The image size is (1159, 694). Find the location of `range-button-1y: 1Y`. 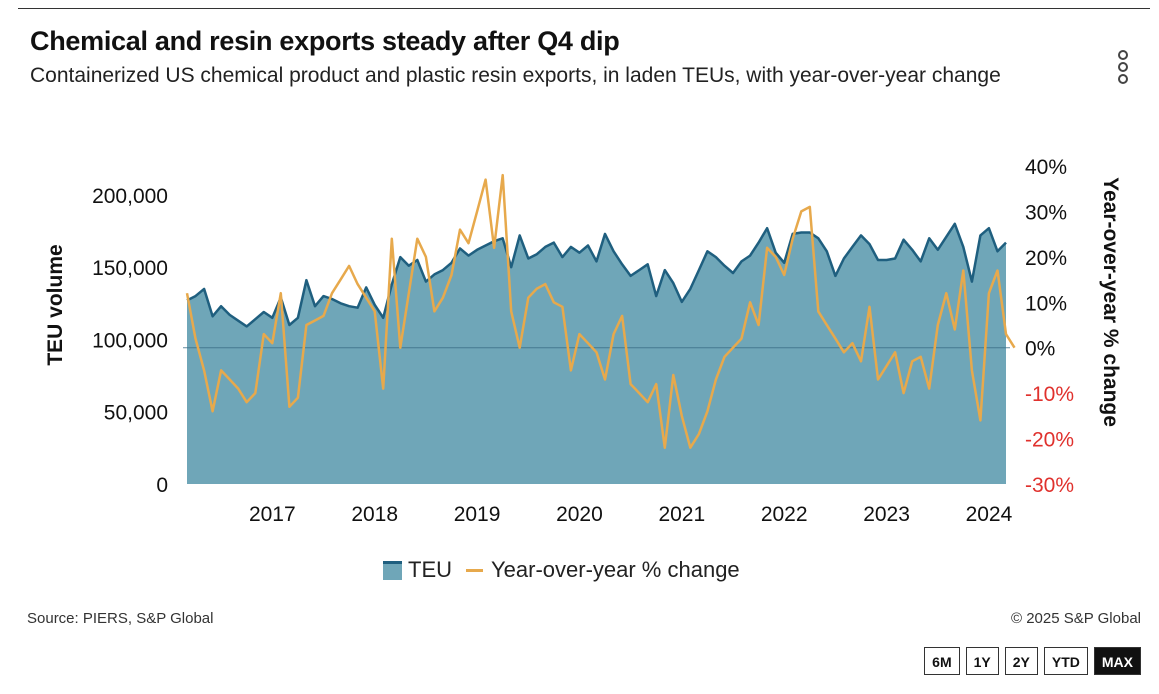

range-button-1y: 1Y is located at coordinates (982, 661).